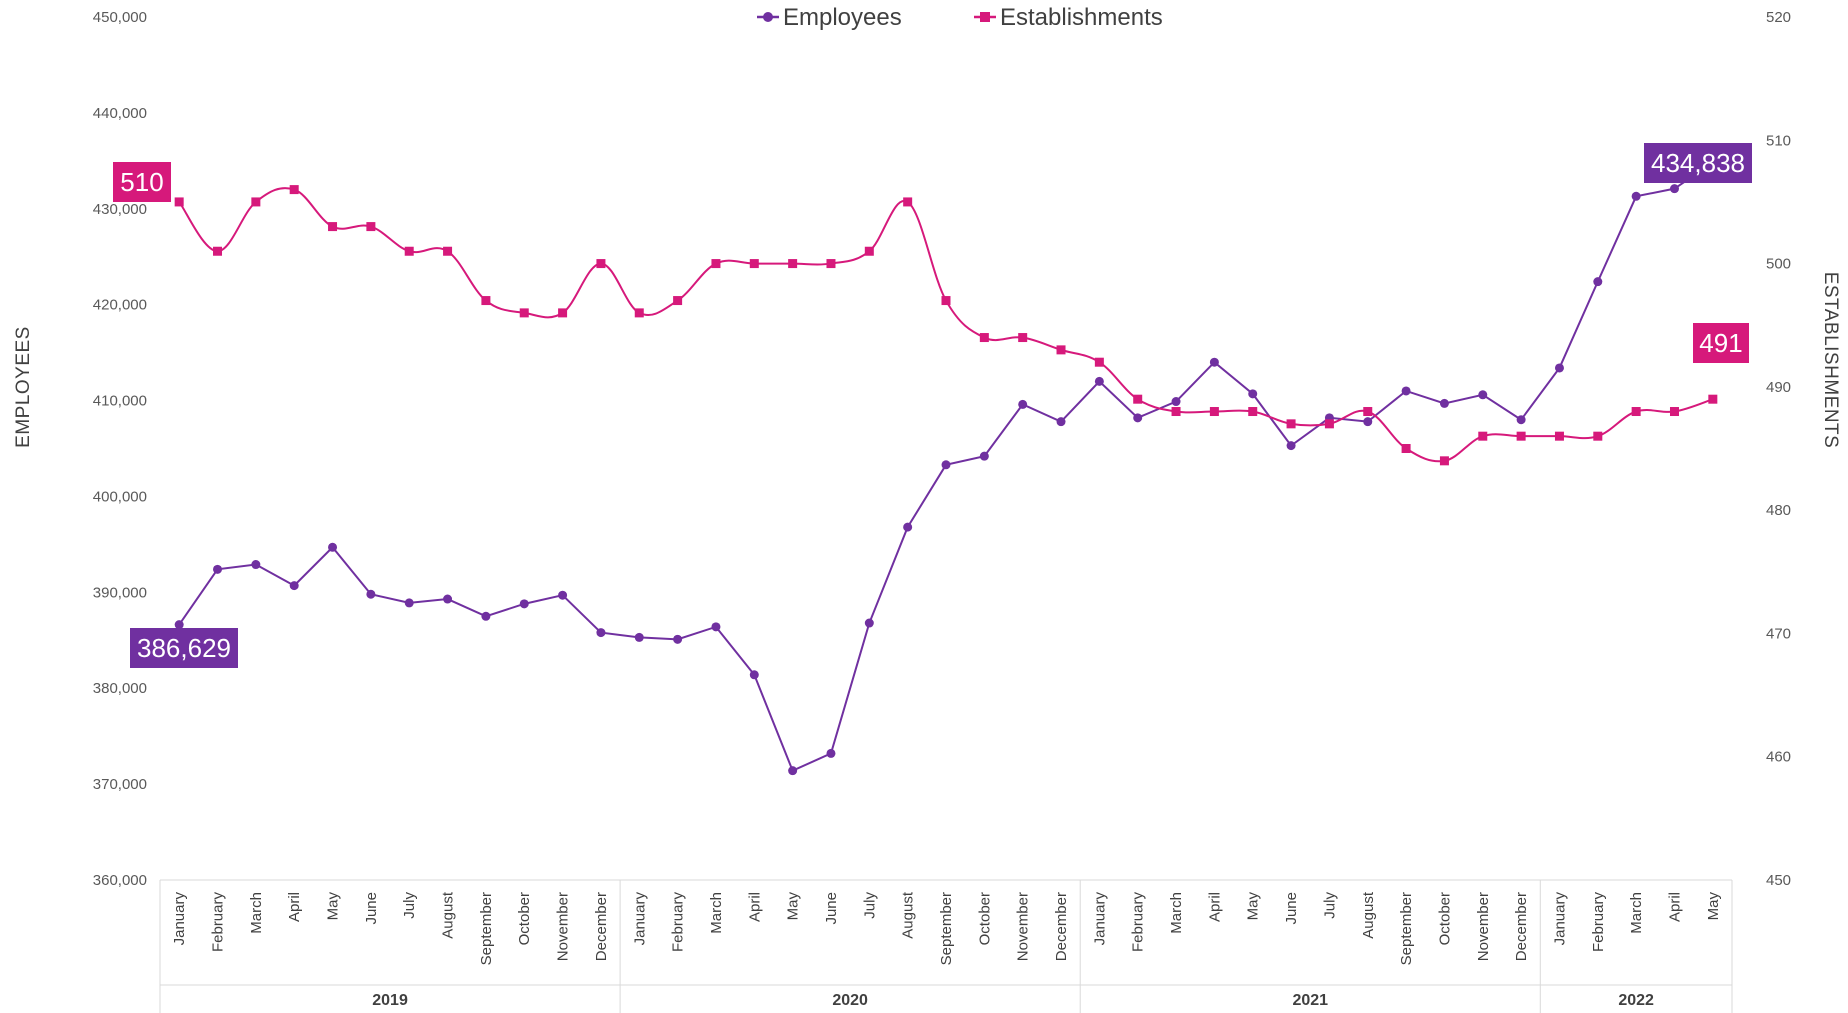 The image size is (1848, 1013). Describe the element at coordinates (1099, 919) in the screenshot. I see `x-tick-label-month: January` at that location.